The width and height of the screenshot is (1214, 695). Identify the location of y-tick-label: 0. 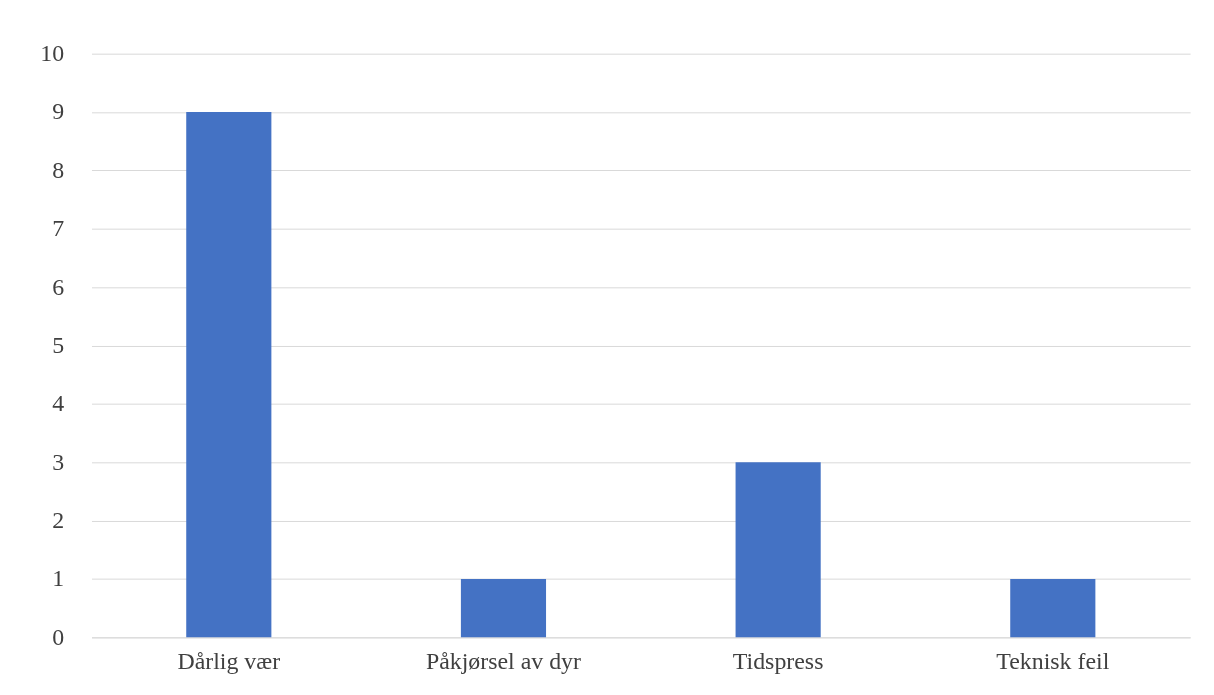
(58, 636).